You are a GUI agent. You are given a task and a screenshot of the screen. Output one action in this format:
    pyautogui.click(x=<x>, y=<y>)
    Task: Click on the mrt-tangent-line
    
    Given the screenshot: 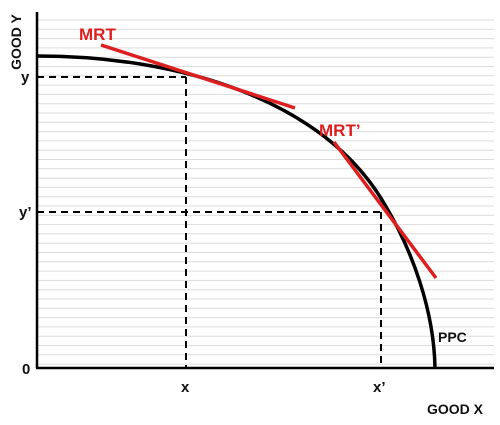 What is the action you would take?
    pyautogui.click(x=198, y=76)
    